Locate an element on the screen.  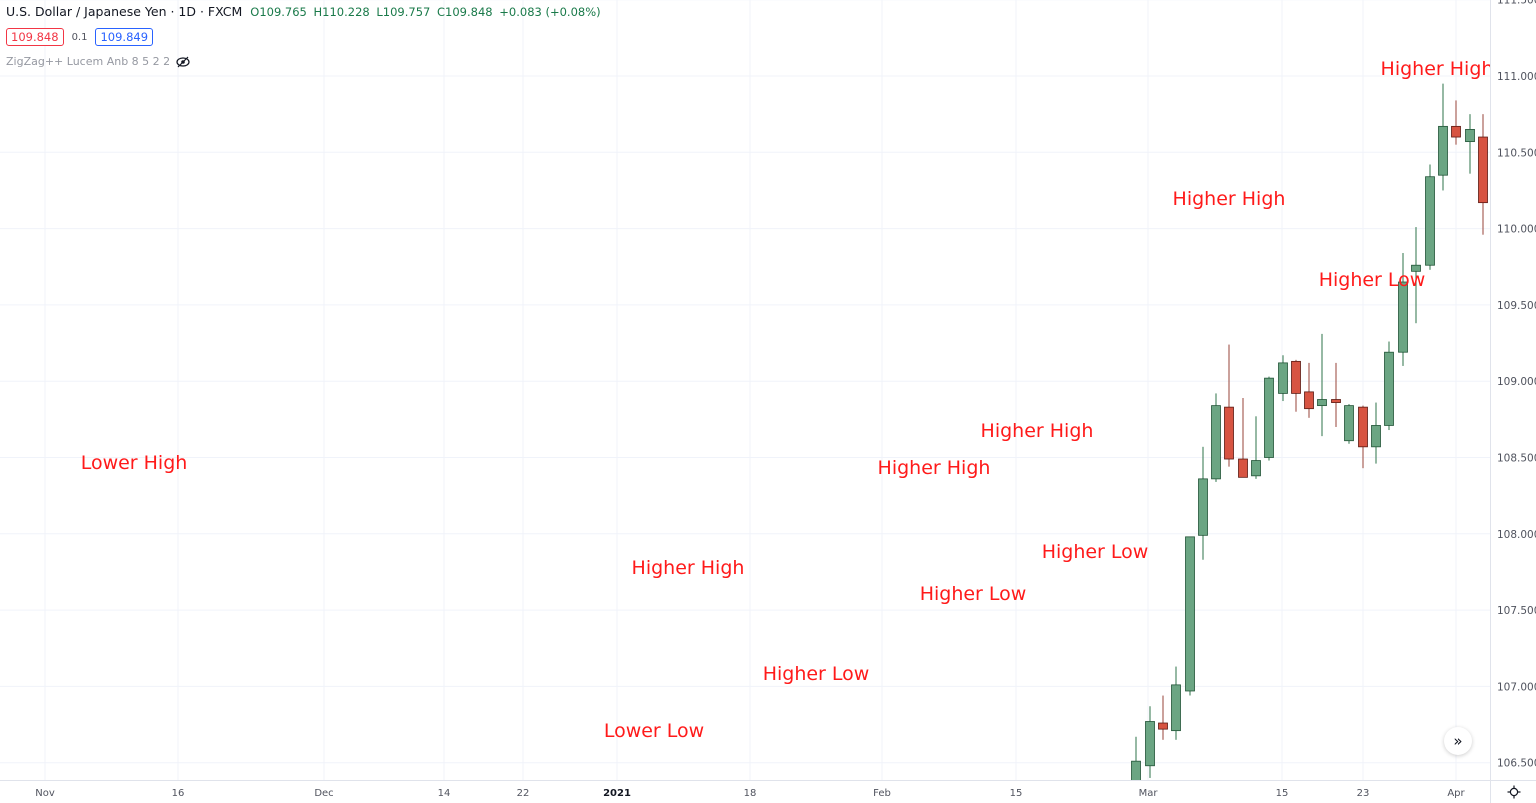
price-tick-label: 109.500 is located at coordinates (1516, 306).